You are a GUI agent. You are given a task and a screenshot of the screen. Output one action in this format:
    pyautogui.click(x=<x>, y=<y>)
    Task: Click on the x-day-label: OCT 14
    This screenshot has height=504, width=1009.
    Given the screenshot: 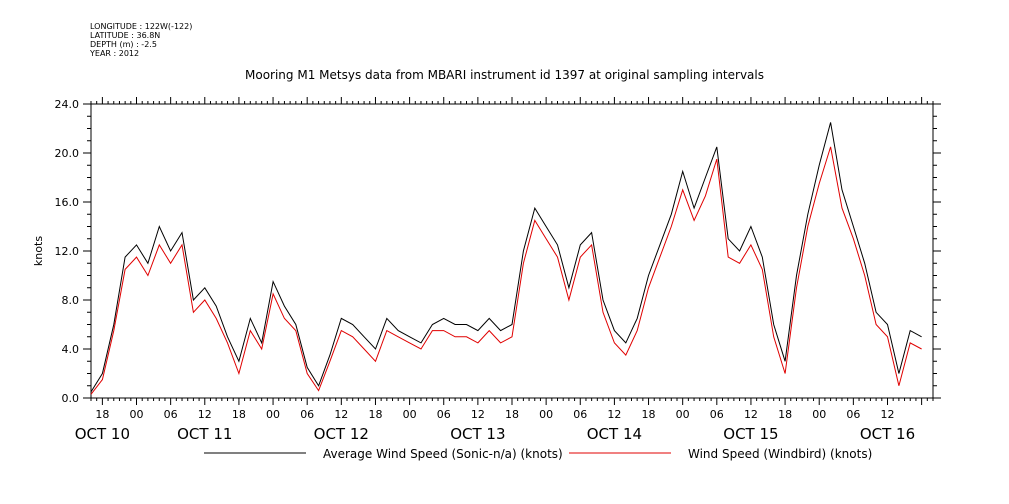 What is the action you would take?
    pyautogui.click(x=614, y=434)
    